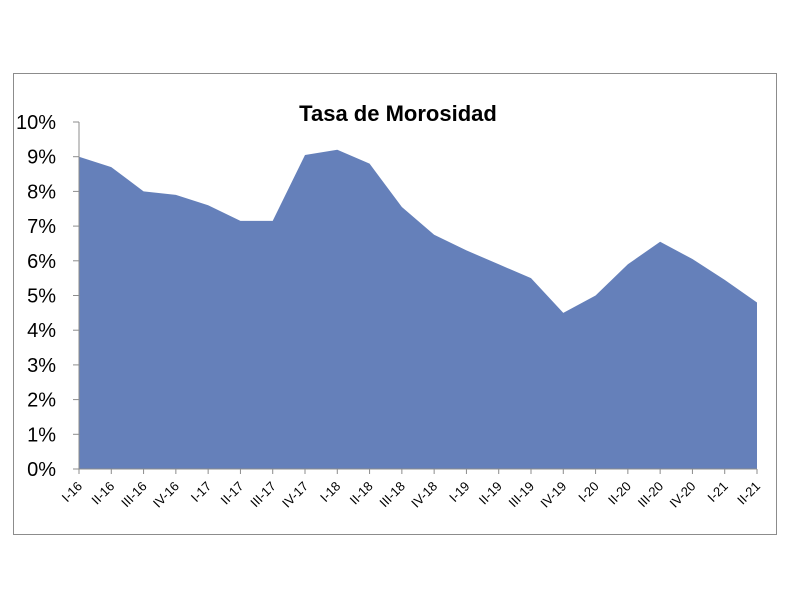 The width and height of the screenshot is (792, 612). I want to click on x-tick-label: III-19, so click(522, 495).